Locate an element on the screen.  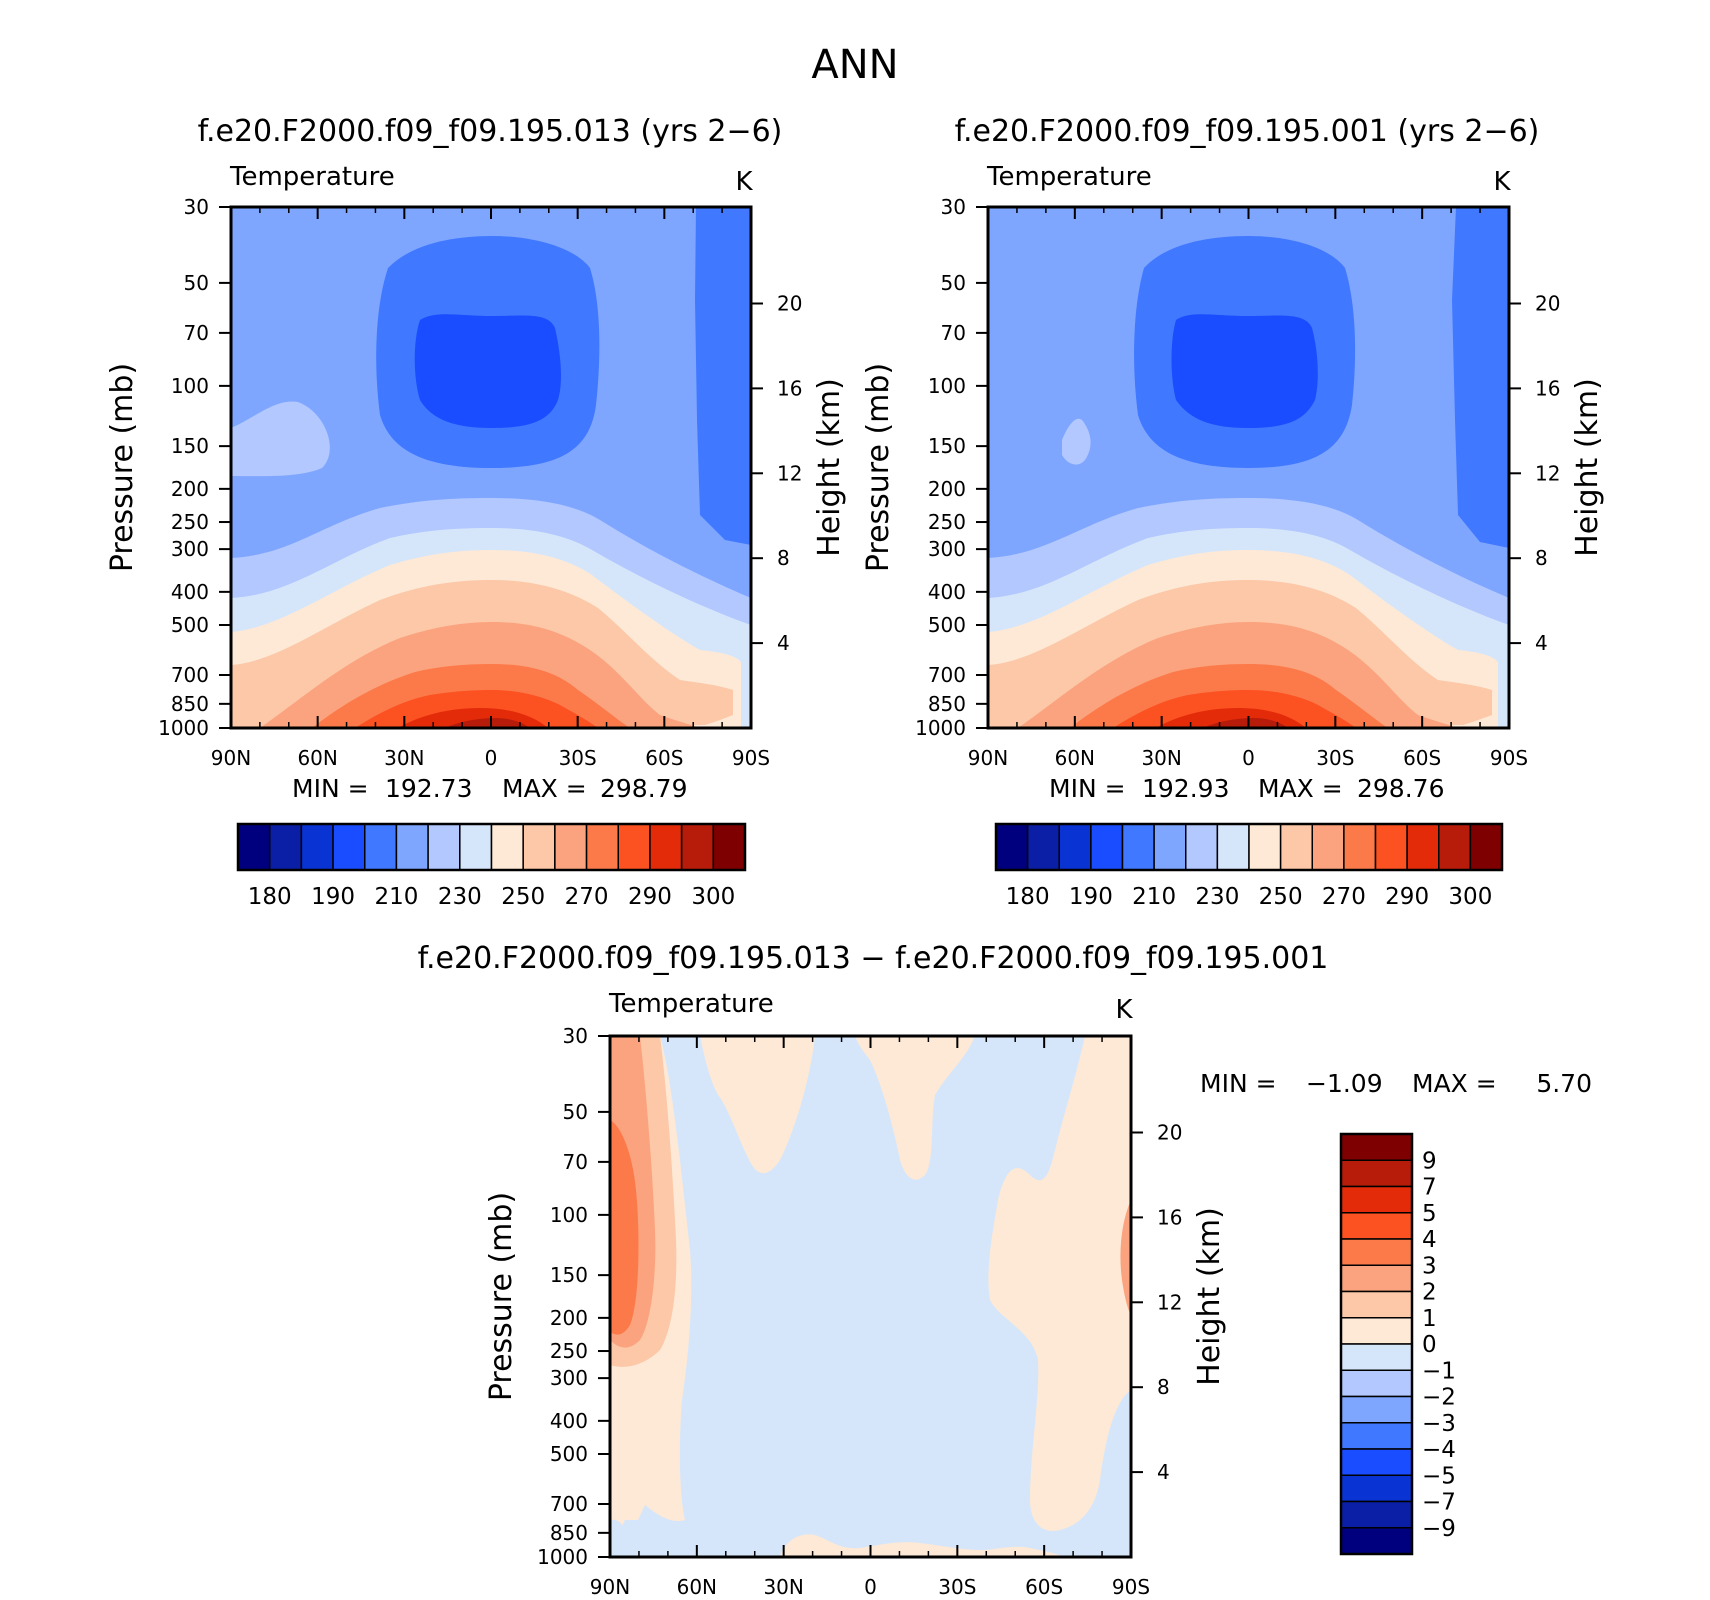
y-tick-label: 850 is located at coordinates (569, 1533).